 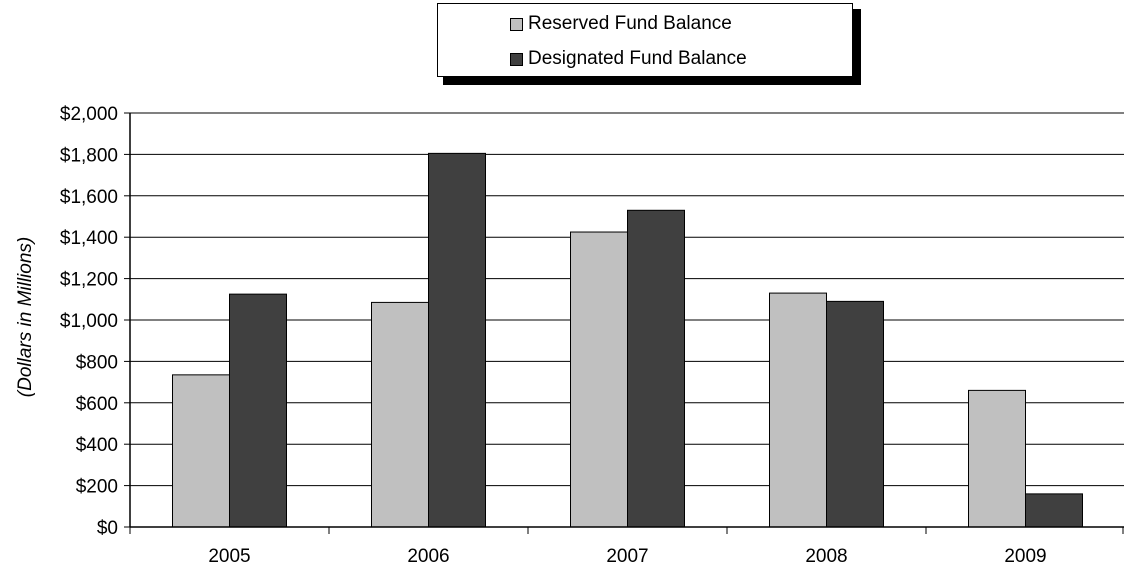 I want to click on bar-designated-2007, so click(x=656, y=368).